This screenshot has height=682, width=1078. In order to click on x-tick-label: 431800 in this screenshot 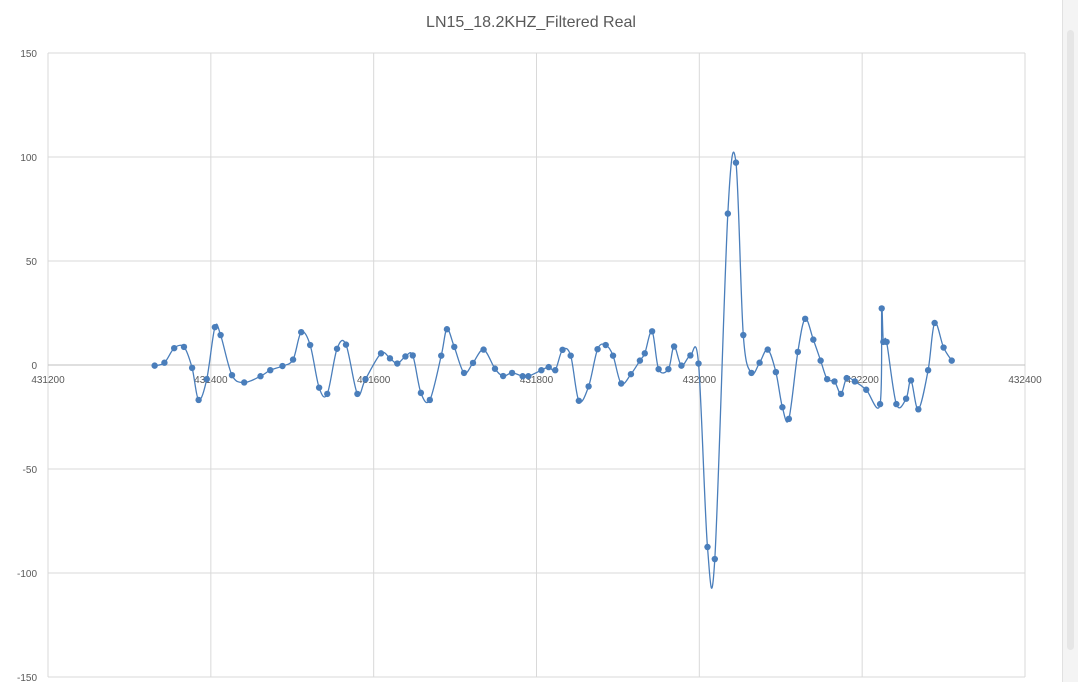, I will do `click(537, 380)`.